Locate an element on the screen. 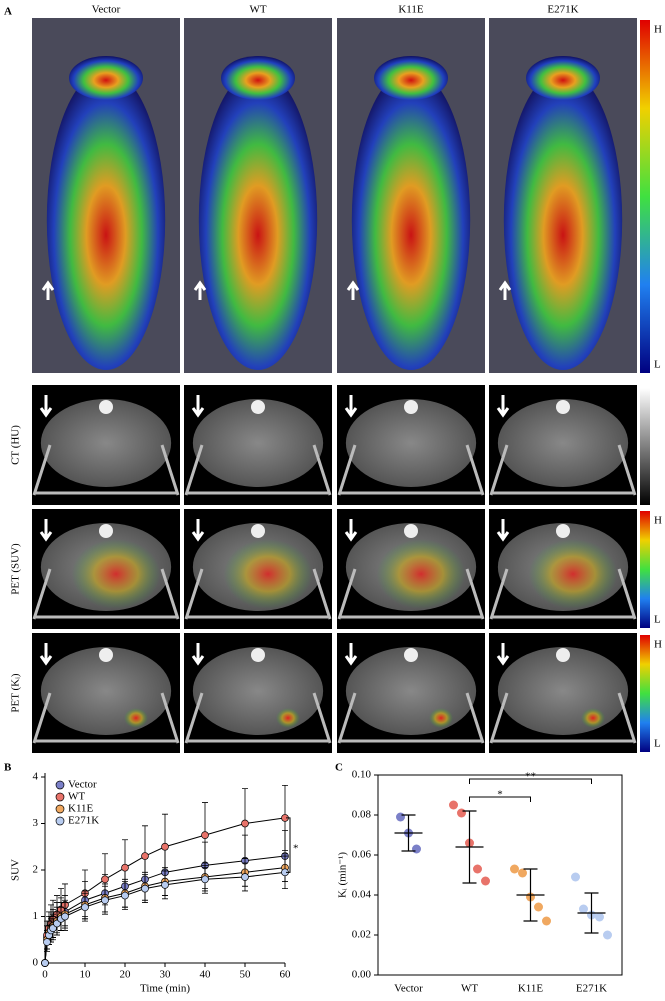 The image size is (665, 1001). x-tick-label: 20 is located at coordinates (126, 975).